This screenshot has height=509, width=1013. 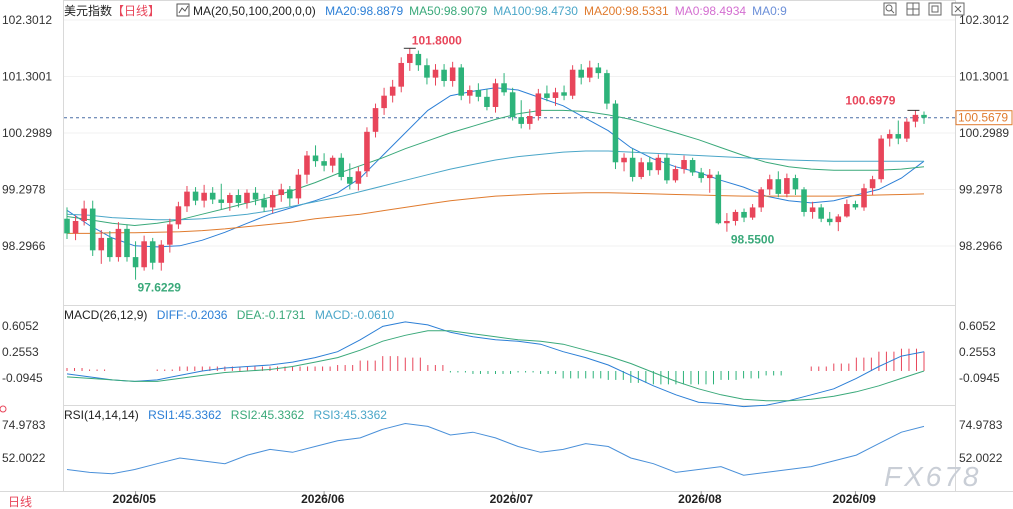 I want to click on price-tick-label-right: 98.2966, so click(x=981, y=246).